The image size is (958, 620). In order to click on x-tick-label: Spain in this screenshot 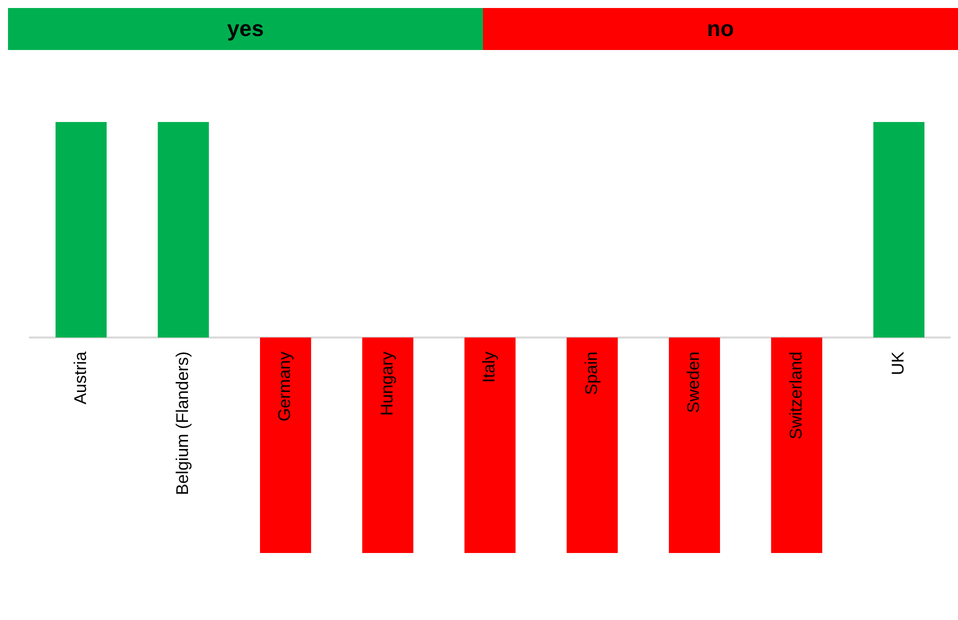, I will do `click(591, 373)`.